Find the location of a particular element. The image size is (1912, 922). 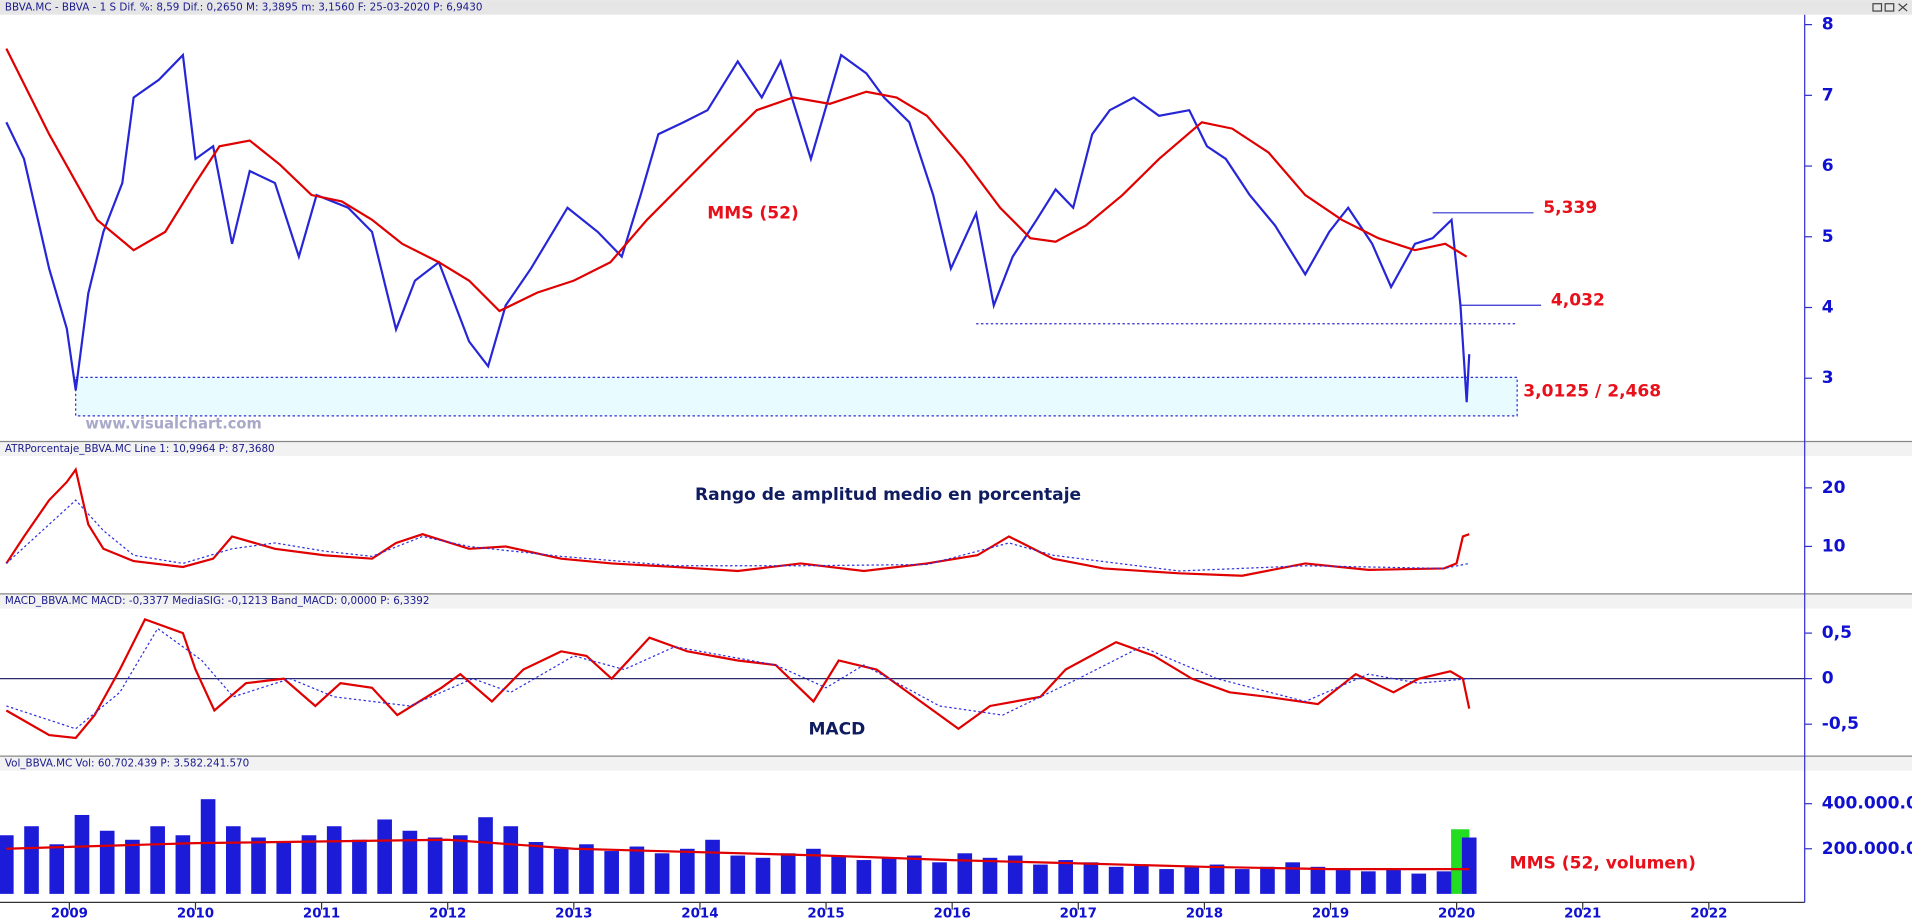

window-buttons is located at coordinates (1890, 7).